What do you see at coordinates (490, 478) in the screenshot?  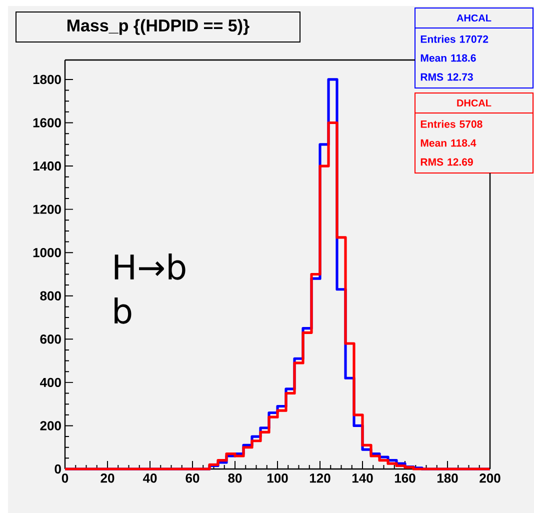 I see `x-tick-label: 200` at bounding box center [490, 478].